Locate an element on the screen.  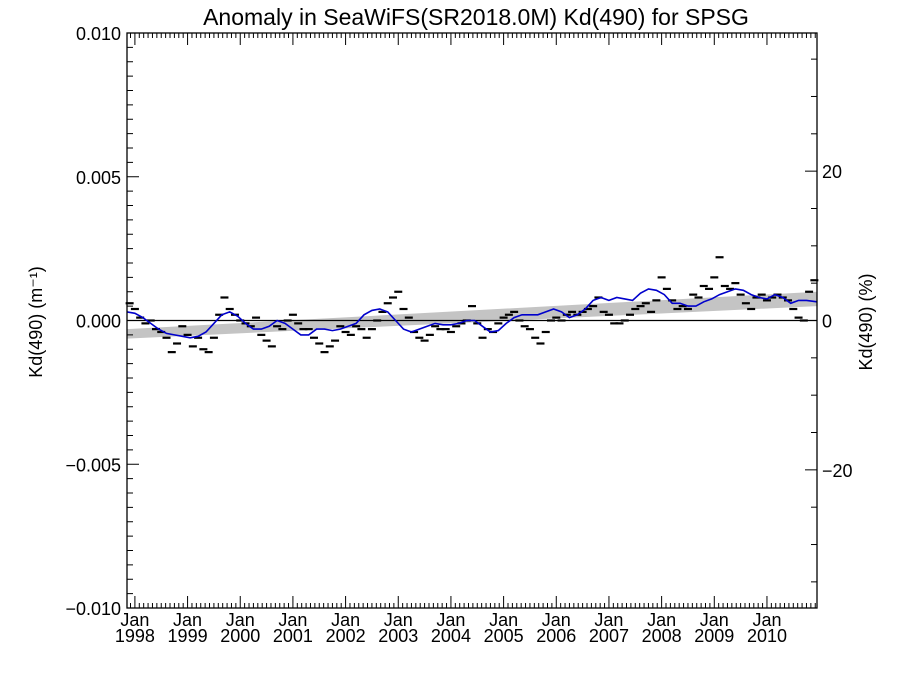
x-tick-label-year: 1998 is located at coordinates (135, 636).